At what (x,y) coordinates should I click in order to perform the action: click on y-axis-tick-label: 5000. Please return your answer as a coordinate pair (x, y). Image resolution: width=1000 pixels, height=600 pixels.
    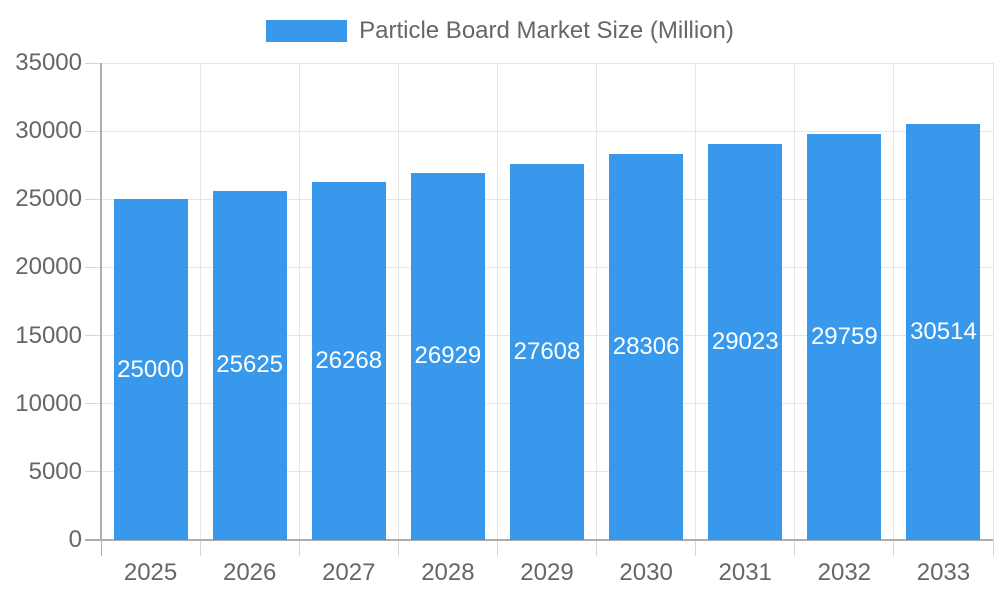
    Looking at the image, I should click on (55, 471).